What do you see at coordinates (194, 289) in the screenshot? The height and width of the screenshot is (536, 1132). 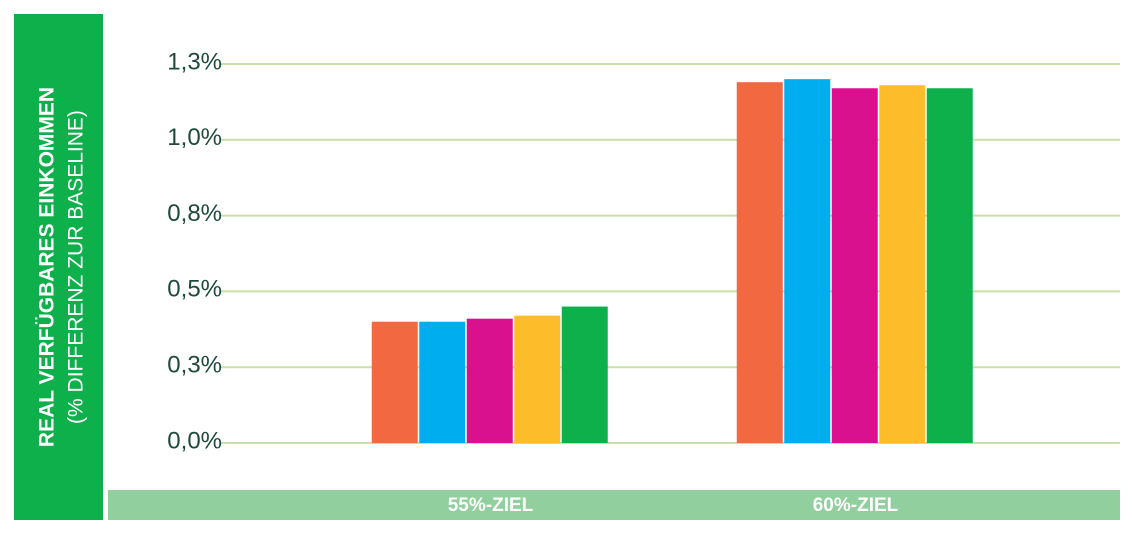 I see `y-tick-label: 0,5%` at bounding box center [194, 289].